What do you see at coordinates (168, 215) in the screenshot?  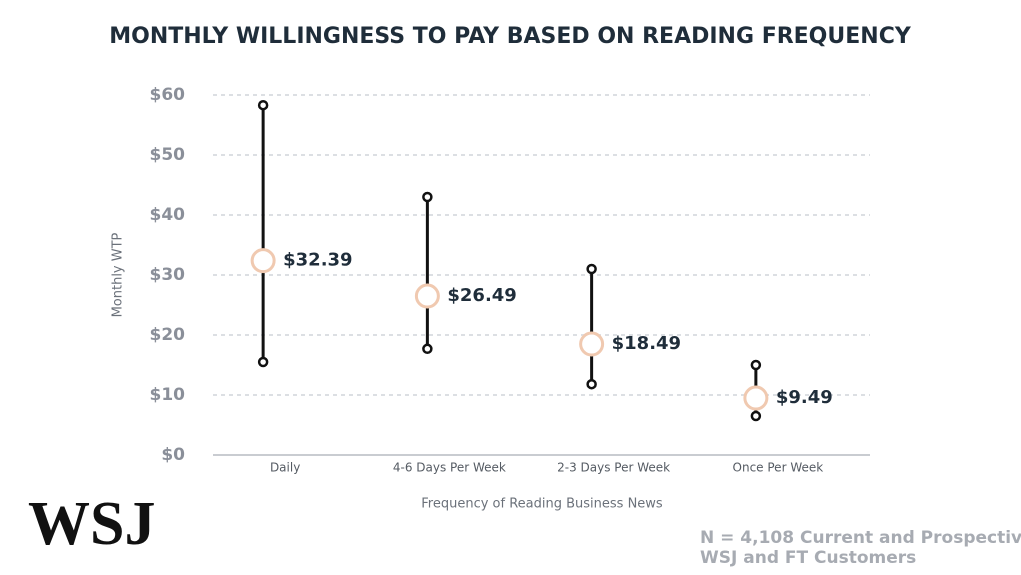 I see `y-tick-label: $40` at bounding box center [168, 215].